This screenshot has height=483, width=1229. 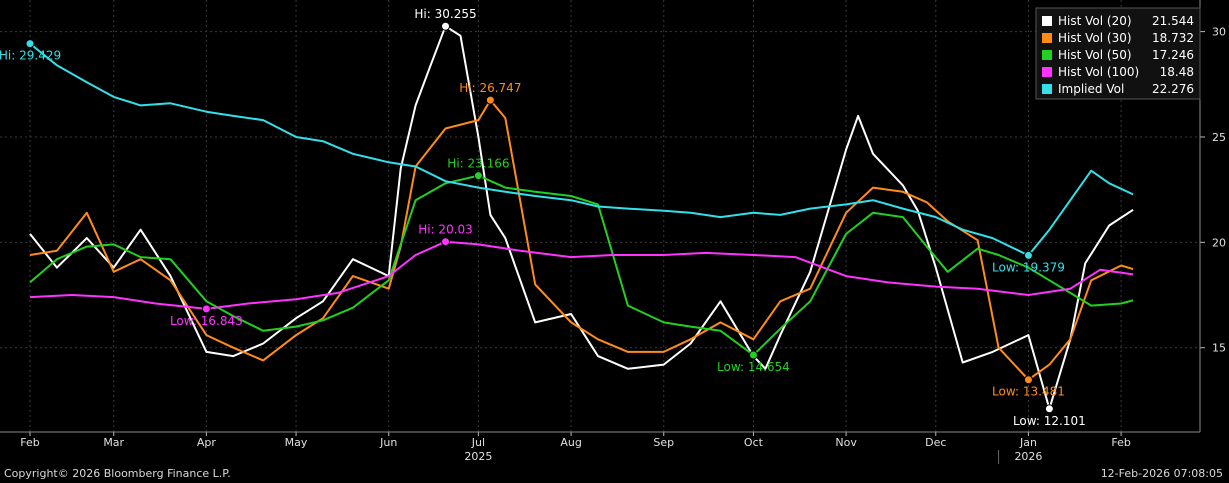 I want to click on x-tick-label: Jun, so click(x=388, y=442).